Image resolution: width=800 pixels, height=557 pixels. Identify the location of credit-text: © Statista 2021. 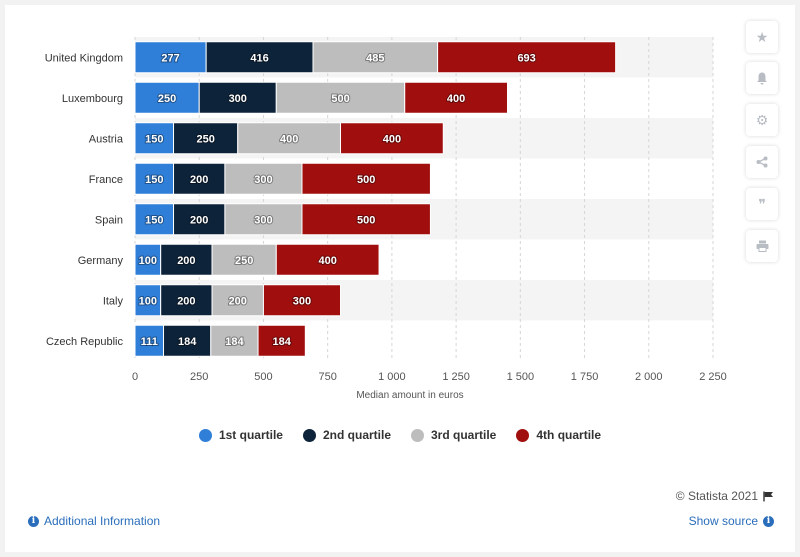
(716, 496).